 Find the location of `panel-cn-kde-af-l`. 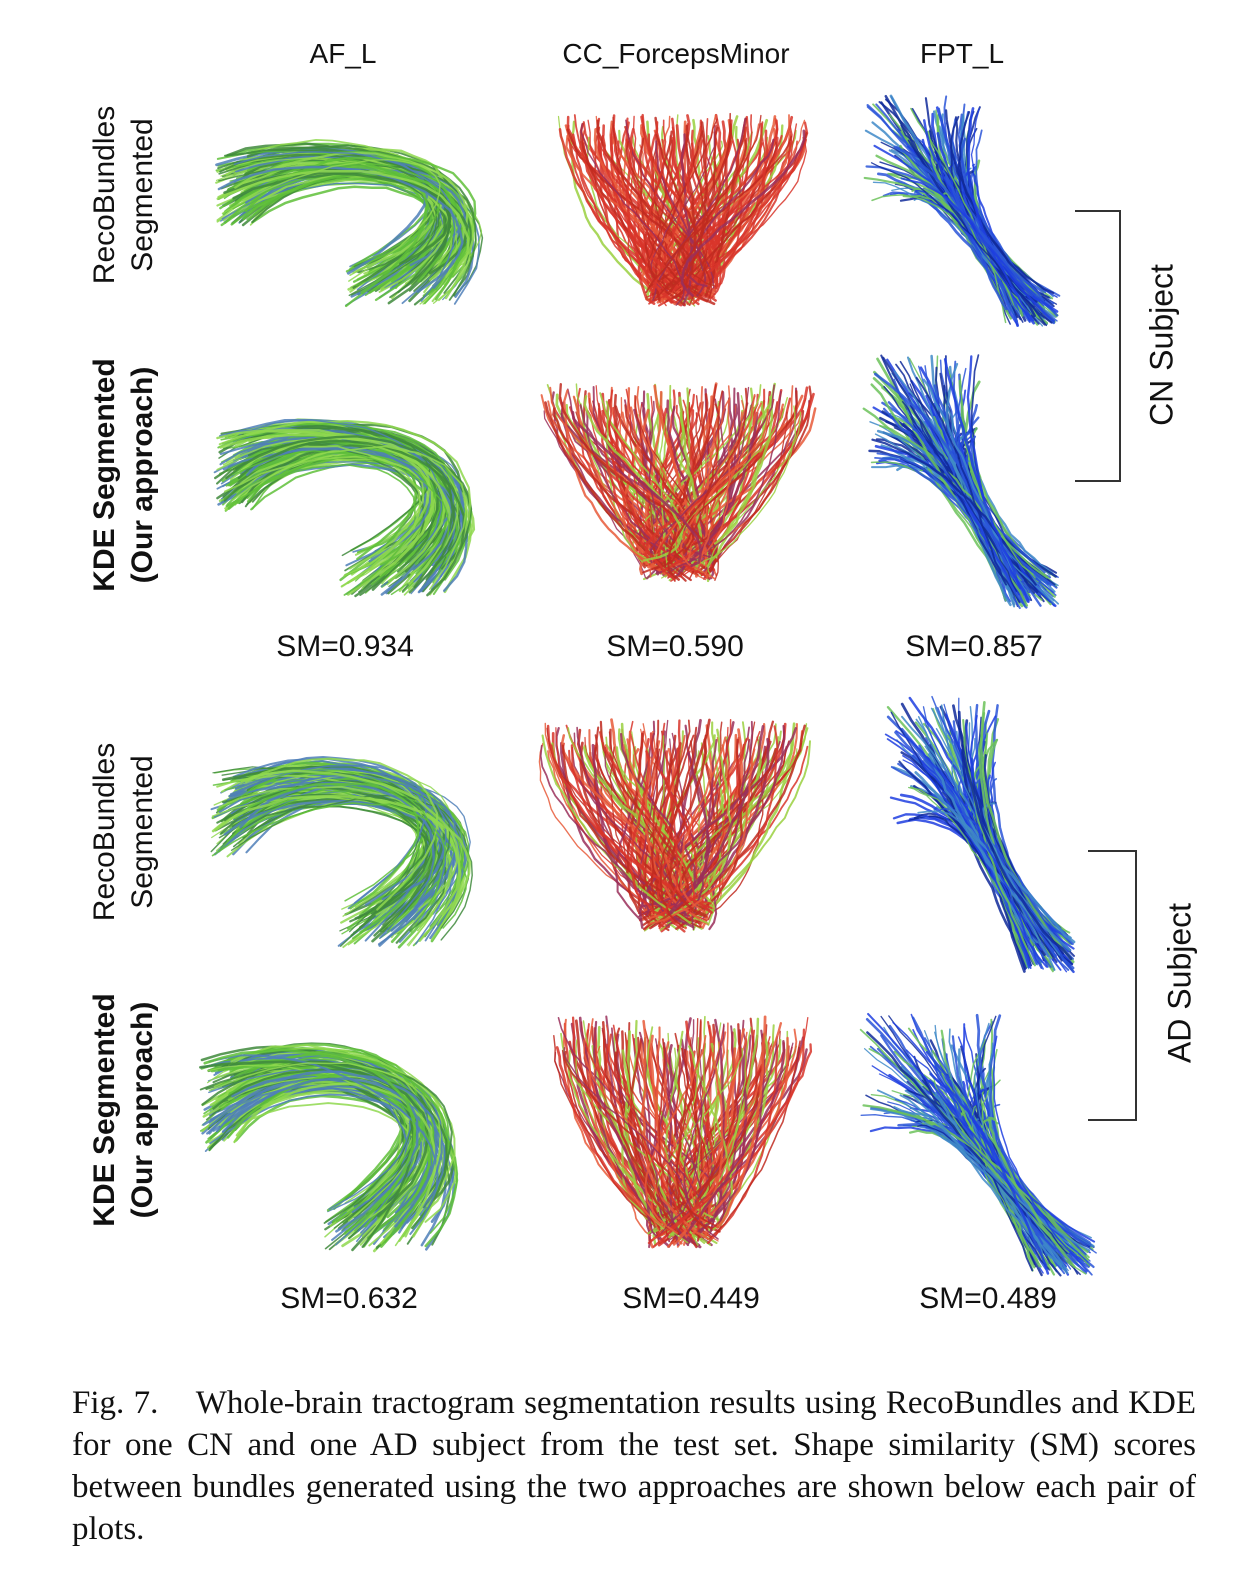

panel-cn-kde-af-l is located at coordinates (355, 487).